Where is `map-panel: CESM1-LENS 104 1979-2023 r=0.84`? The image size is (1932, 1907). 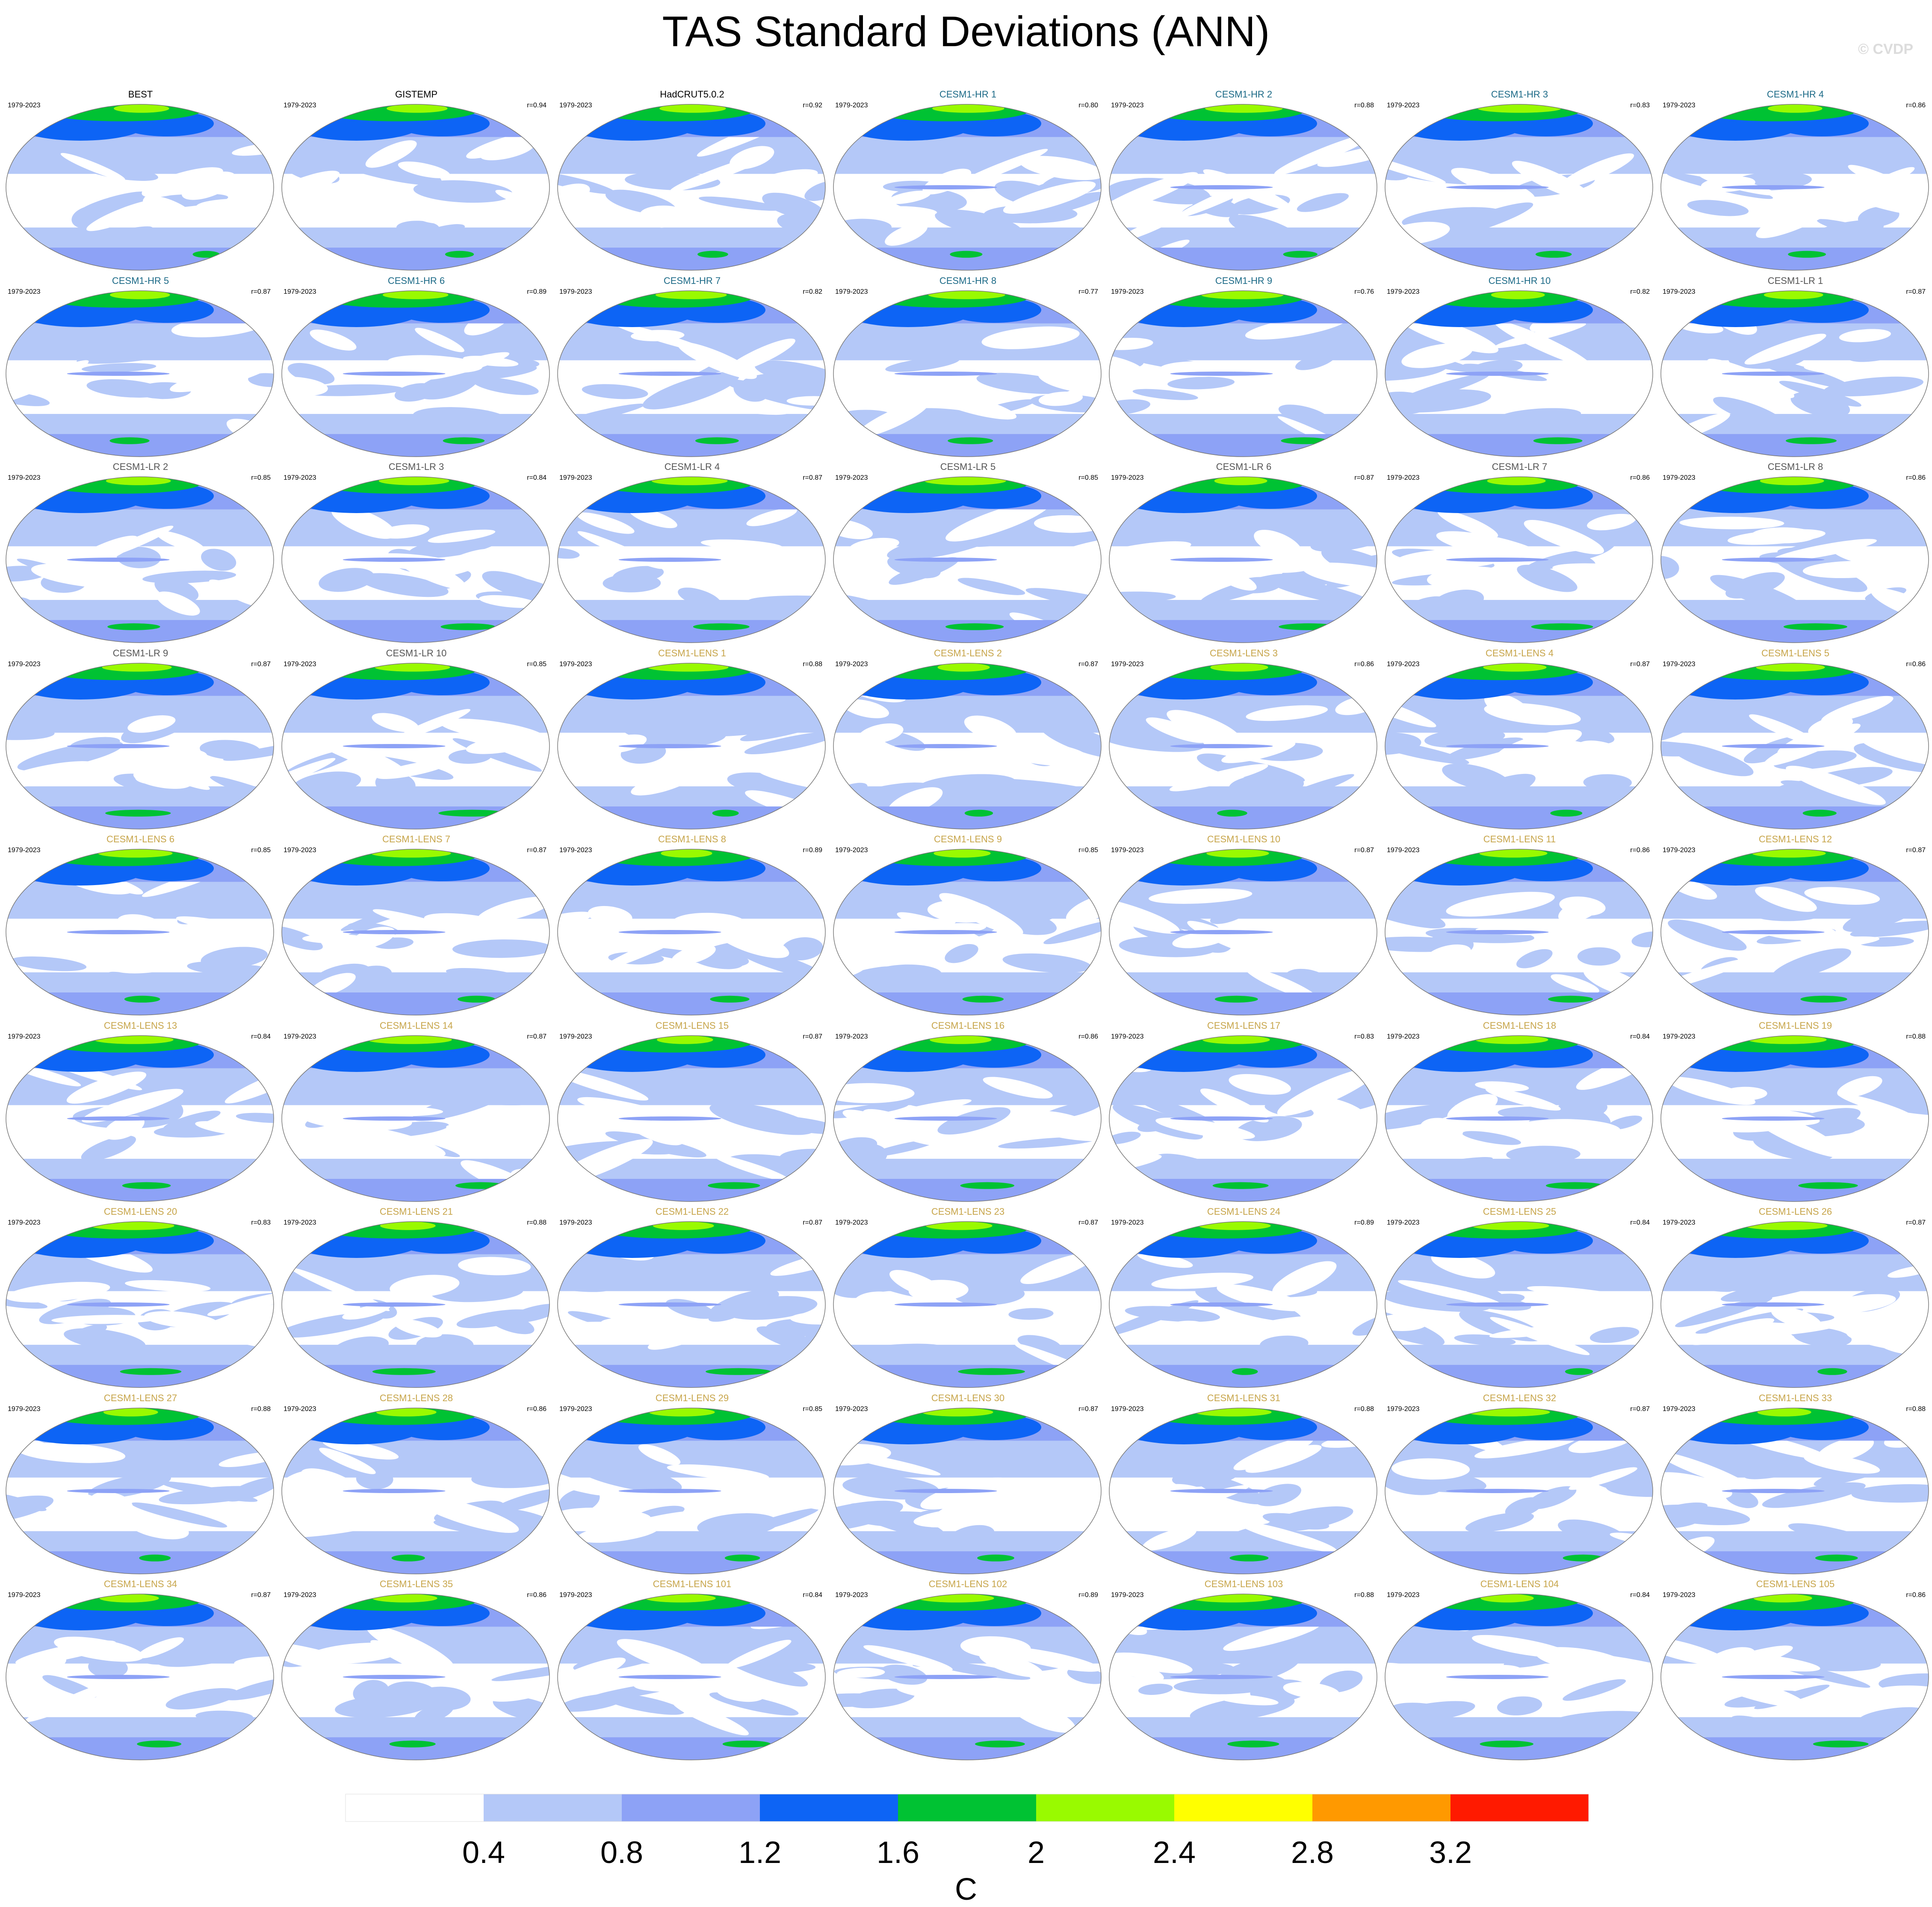 map-panel: CESM1-LENS 104 1979-2023 r=0.84 is located at coordinates (1519, 1672).